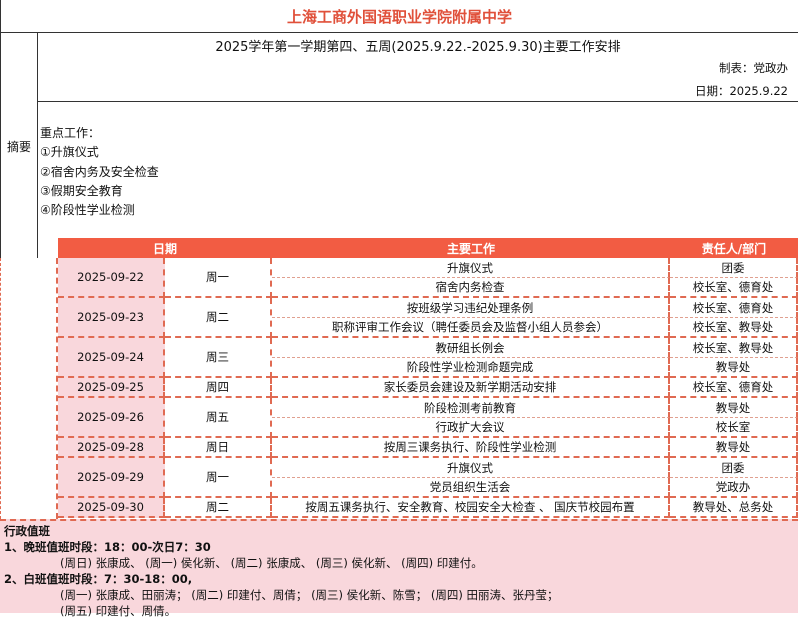  What do you see at coordinates (87, 210) in the screenshot?
I see `key-work-item: ④阶段性学业检测` at bounding box center [87, 210].